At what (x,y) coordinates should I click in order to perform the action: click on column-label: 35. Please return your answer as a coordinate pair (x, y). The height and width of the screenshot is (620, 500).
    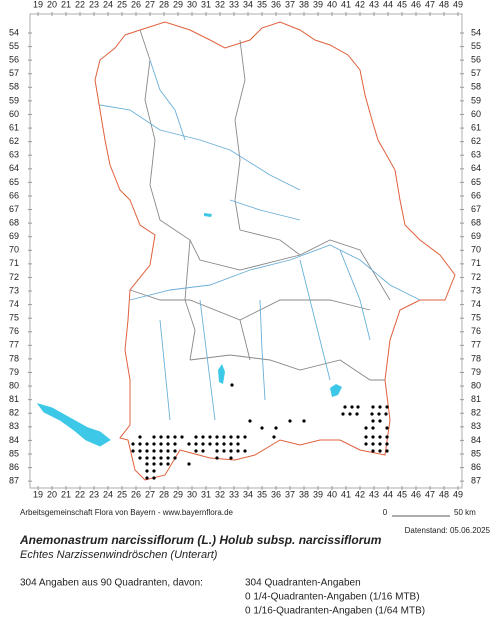
    Looking at the image, I should click on (262, 4).